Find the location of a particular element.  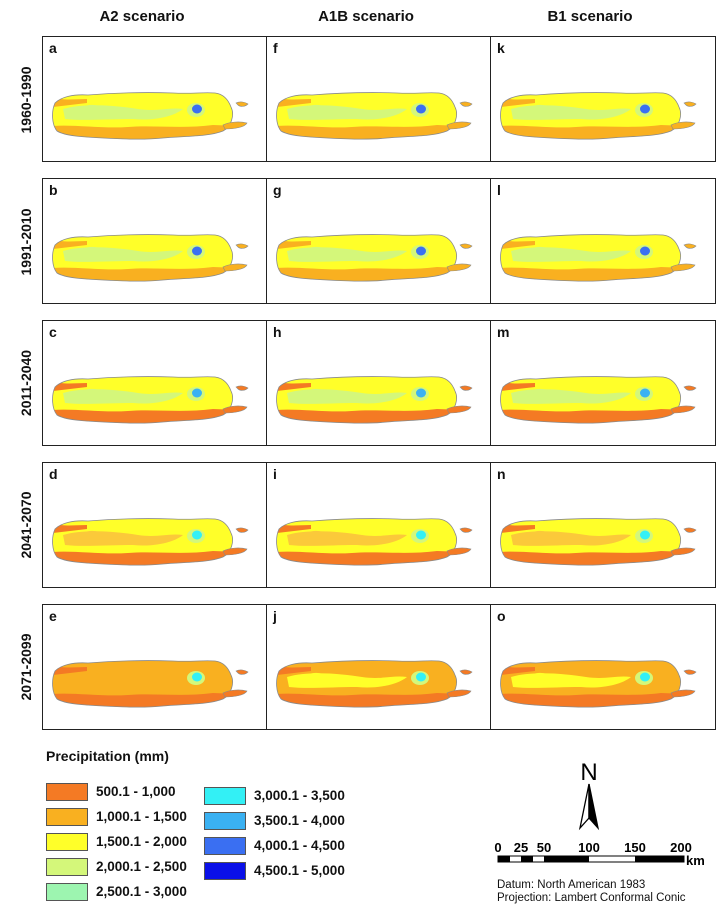

map-panel-i: i is located at coordinates (379, 525).